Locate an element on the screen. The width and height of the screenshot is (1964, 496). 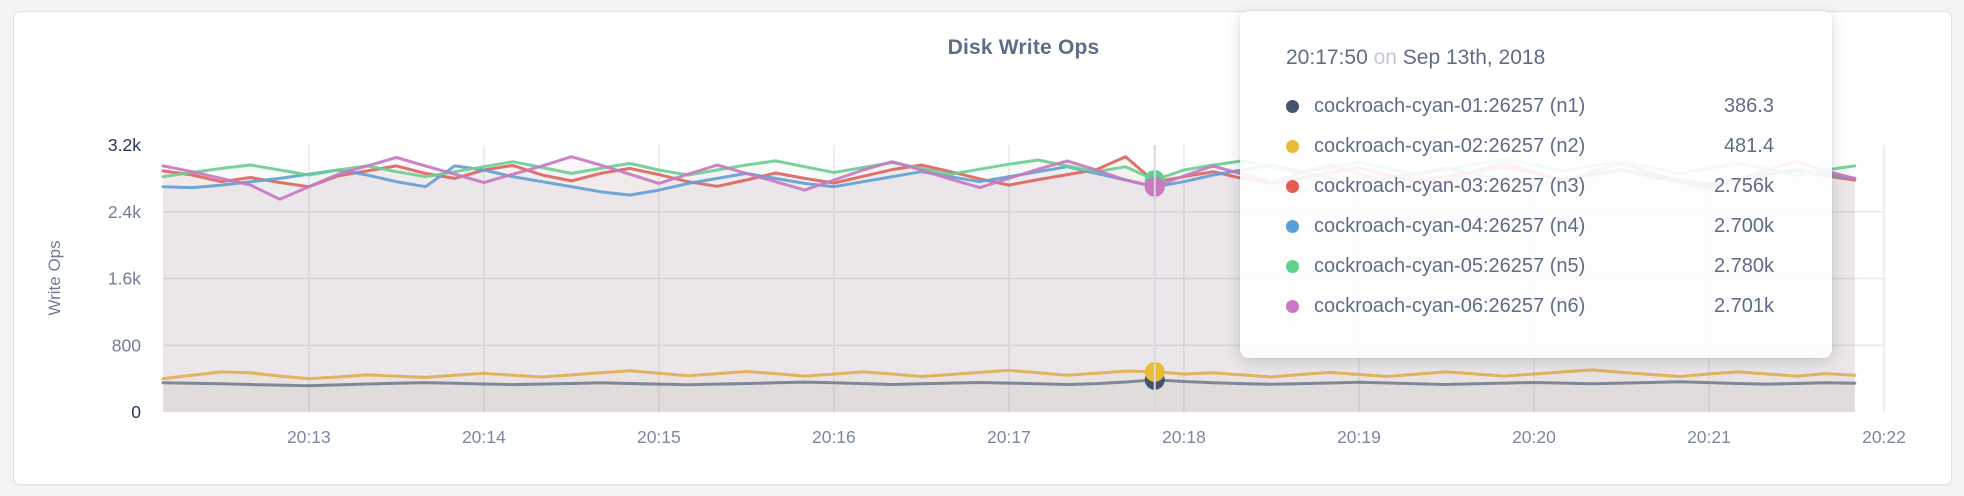
chart-title: Disk Write Ops is located at coordinates (1023, 47).